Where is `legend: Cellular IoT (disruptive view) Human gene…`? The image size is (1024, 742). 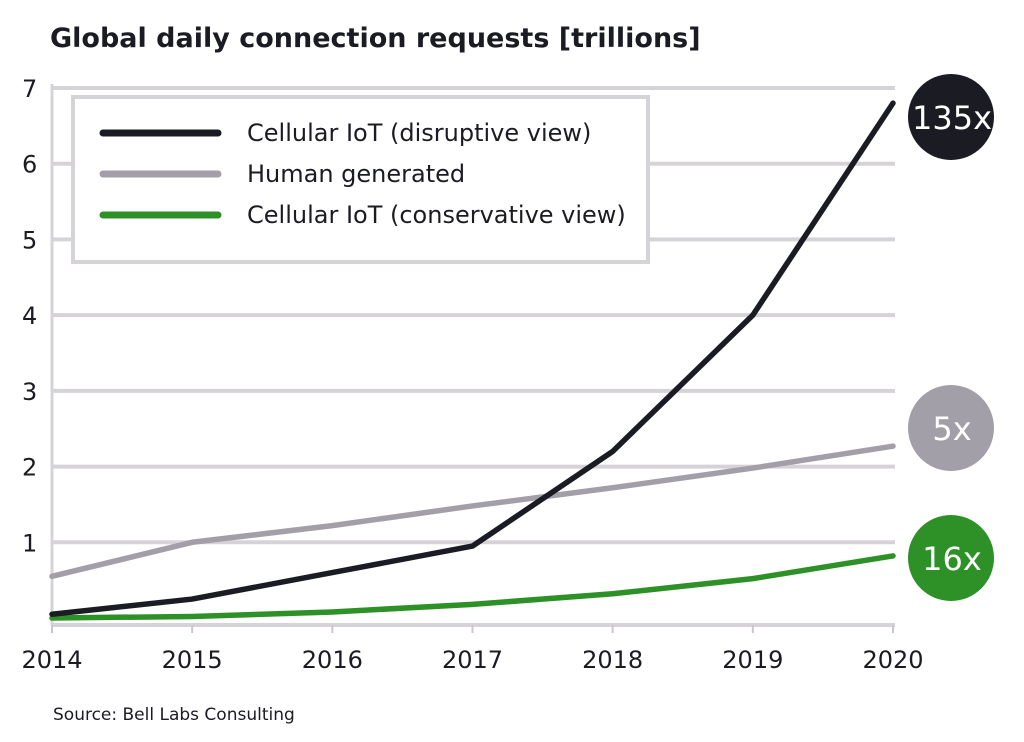
legend: Cellular IoT (disruptive view) Human gene… is located at coordinates (360, 179).